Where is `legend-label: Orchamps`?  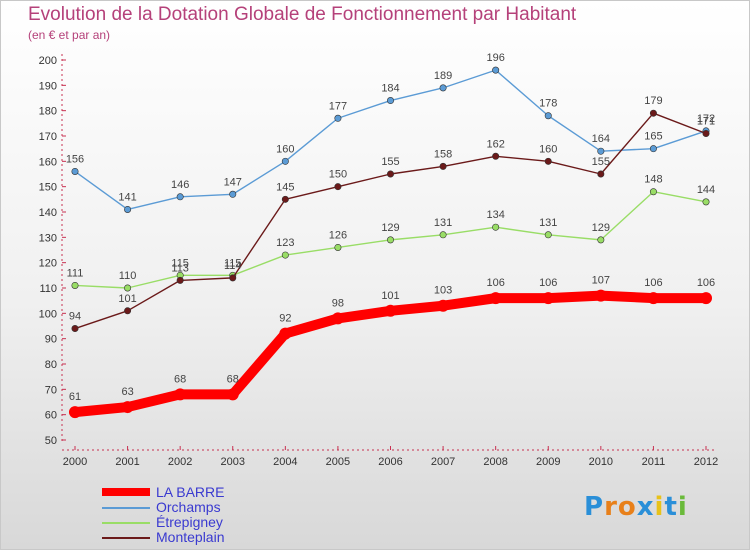 legend-label: Orchamps is located at coordinates (188, 507).